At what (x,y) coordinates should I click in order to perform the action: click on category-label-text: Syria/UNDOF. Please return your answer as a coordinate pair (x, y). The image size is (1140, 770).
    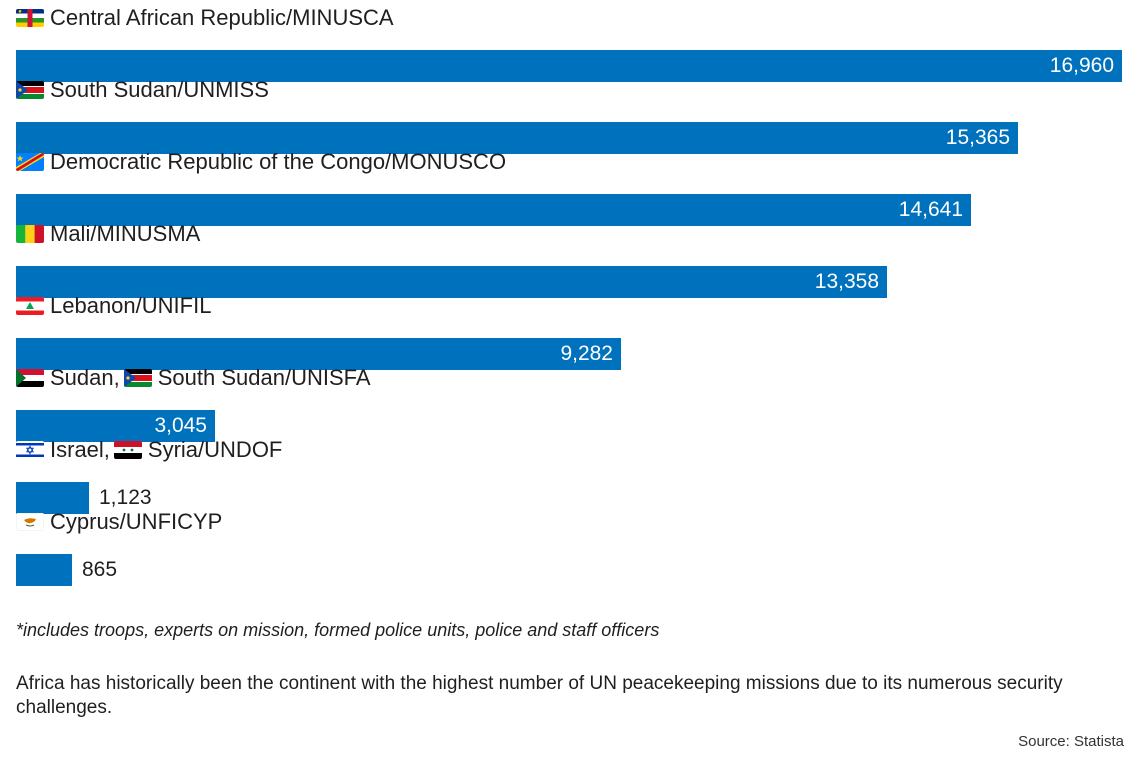
    Looking at the image, I should click on (215, 449).